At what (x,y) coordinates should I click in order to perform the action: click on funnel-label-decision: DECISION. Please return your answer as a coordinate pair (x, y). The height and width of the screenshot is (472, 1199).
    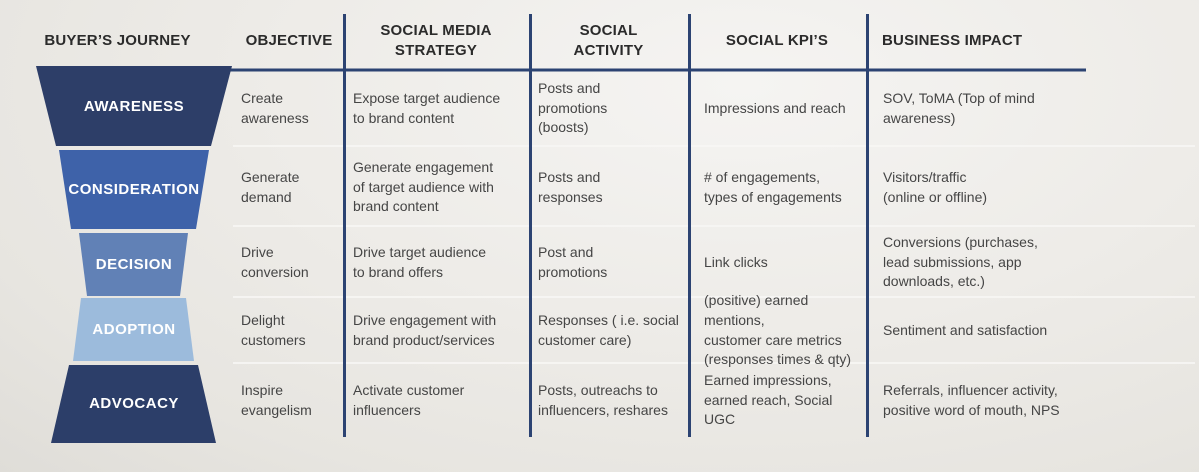
    Looking at the image, I should click on (134, 264).